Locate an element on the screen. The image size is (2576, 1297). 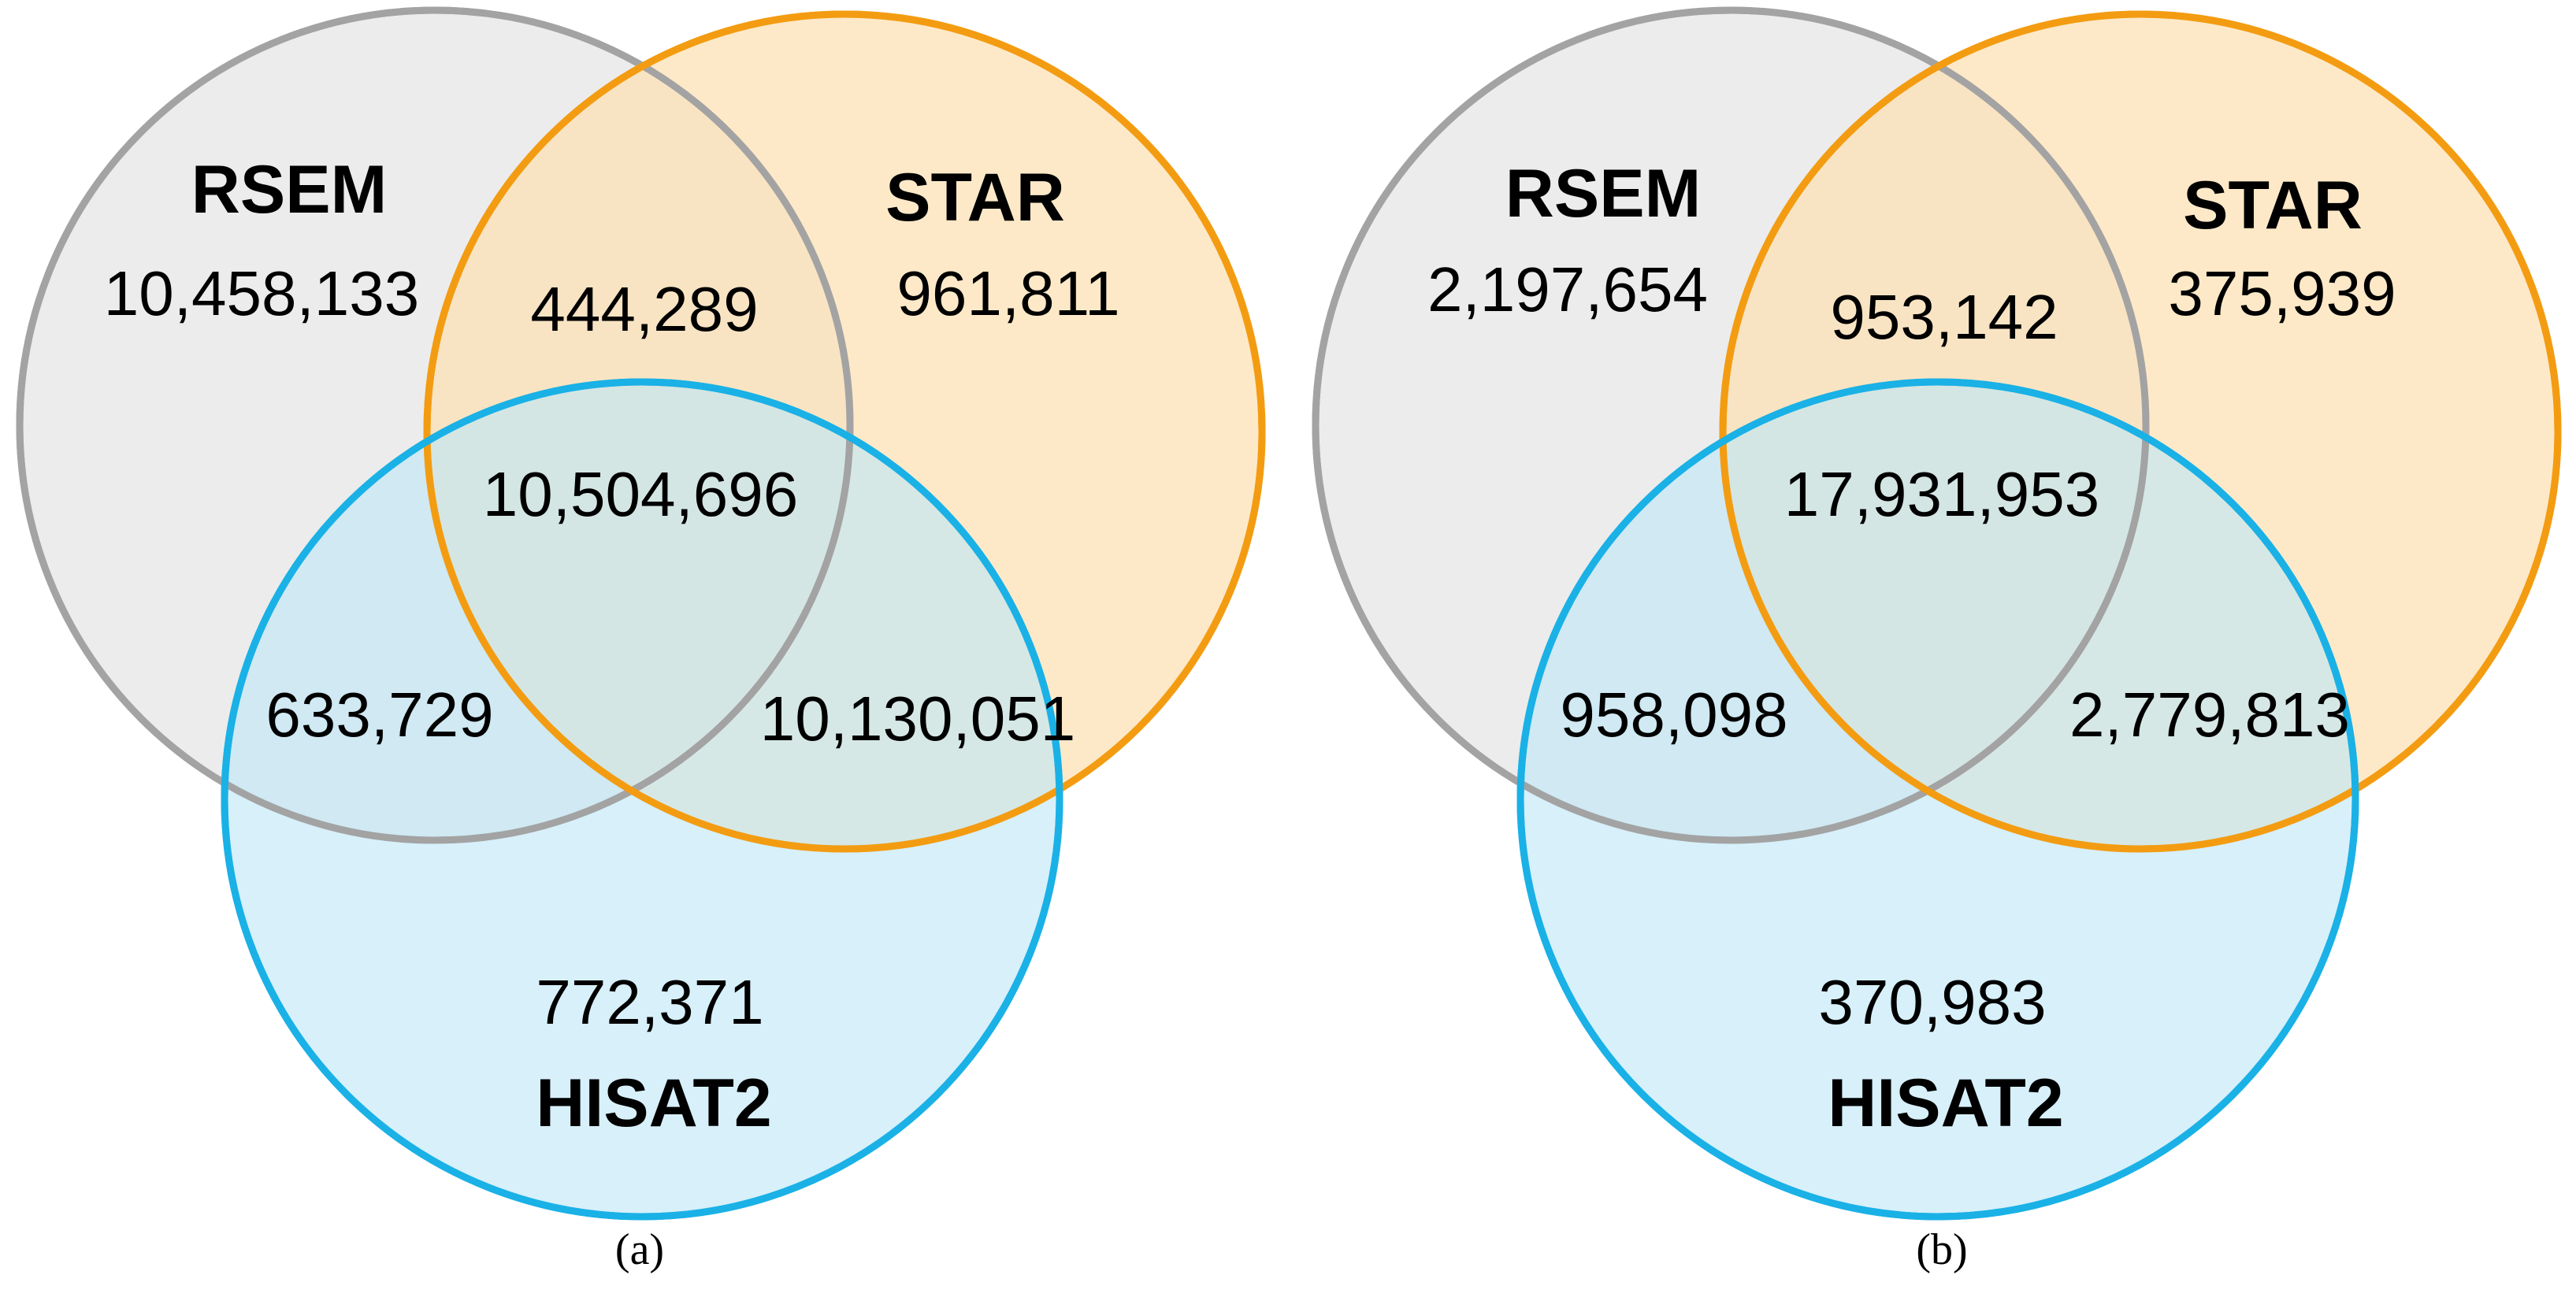
panel-b-star-label: STAR is located at coordinates (2273, 206).